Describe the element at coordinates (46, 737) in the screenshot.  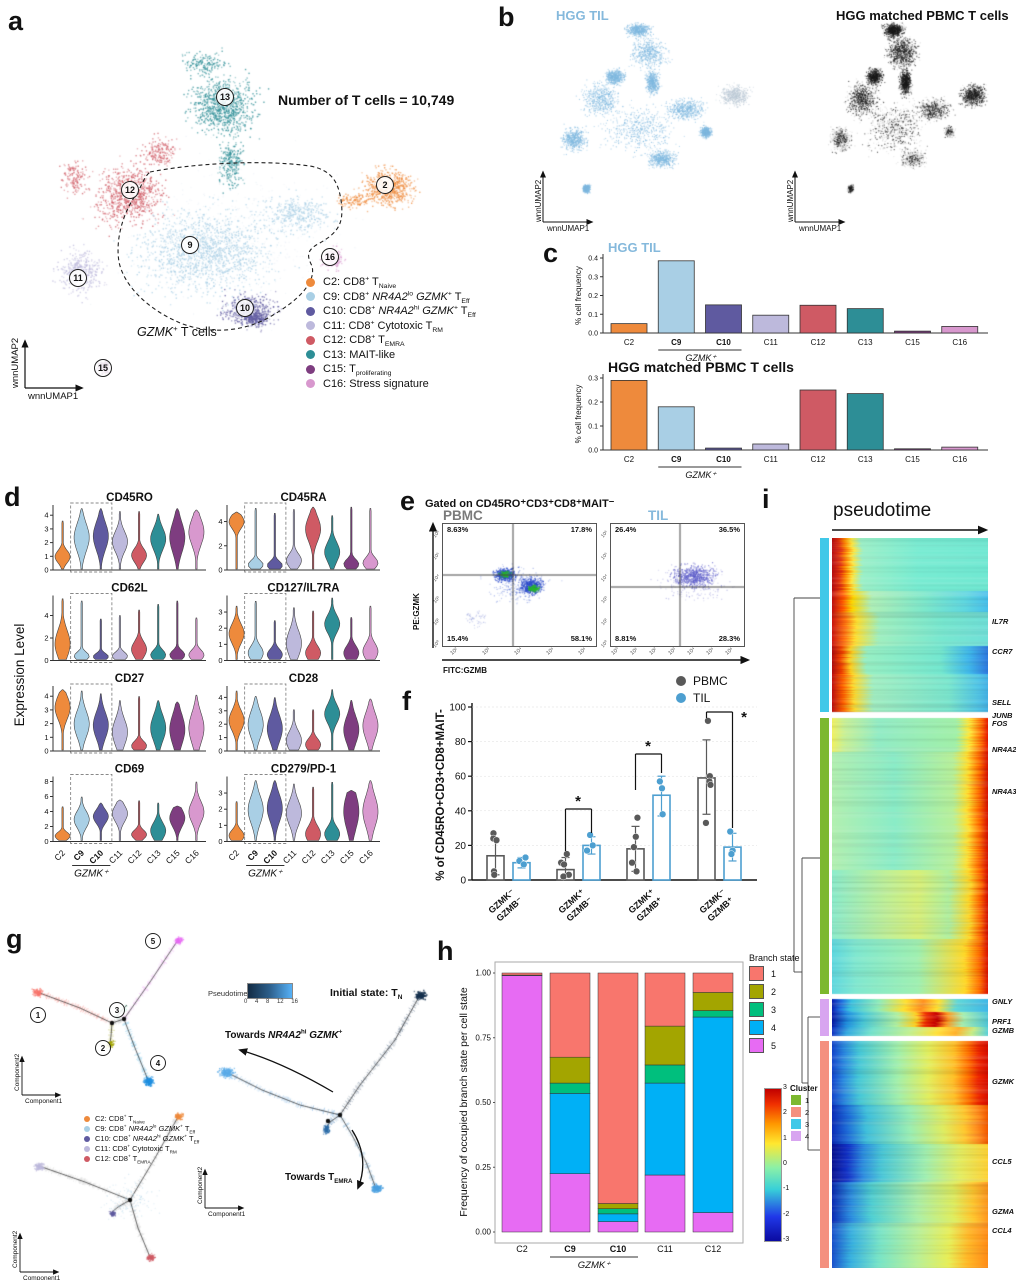
I see `y-tick-label: 1` at that location.